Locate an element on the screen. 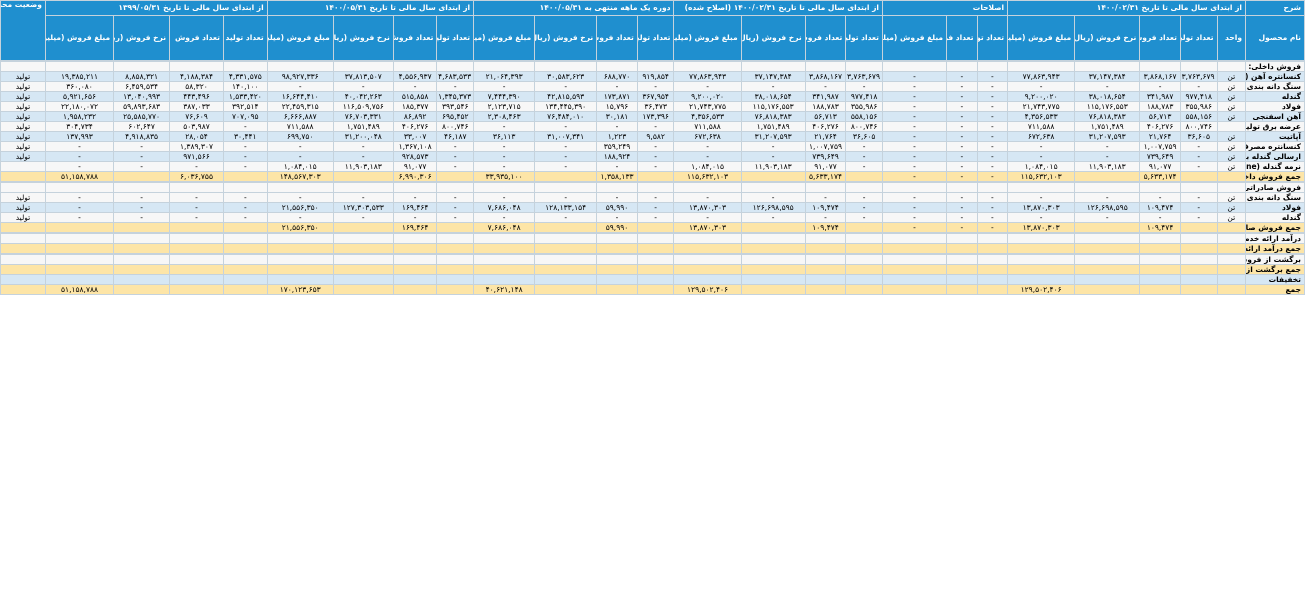 The image size is (1305, 615). table-cell: ۱۱۵,۱۷۶,۵۵۳ is located at coordinates (773, 106).